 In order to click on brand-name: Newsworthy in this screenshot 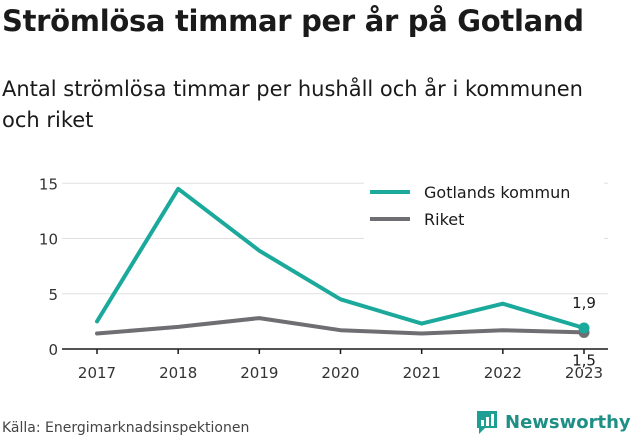, I will do `click(568, 422)`.